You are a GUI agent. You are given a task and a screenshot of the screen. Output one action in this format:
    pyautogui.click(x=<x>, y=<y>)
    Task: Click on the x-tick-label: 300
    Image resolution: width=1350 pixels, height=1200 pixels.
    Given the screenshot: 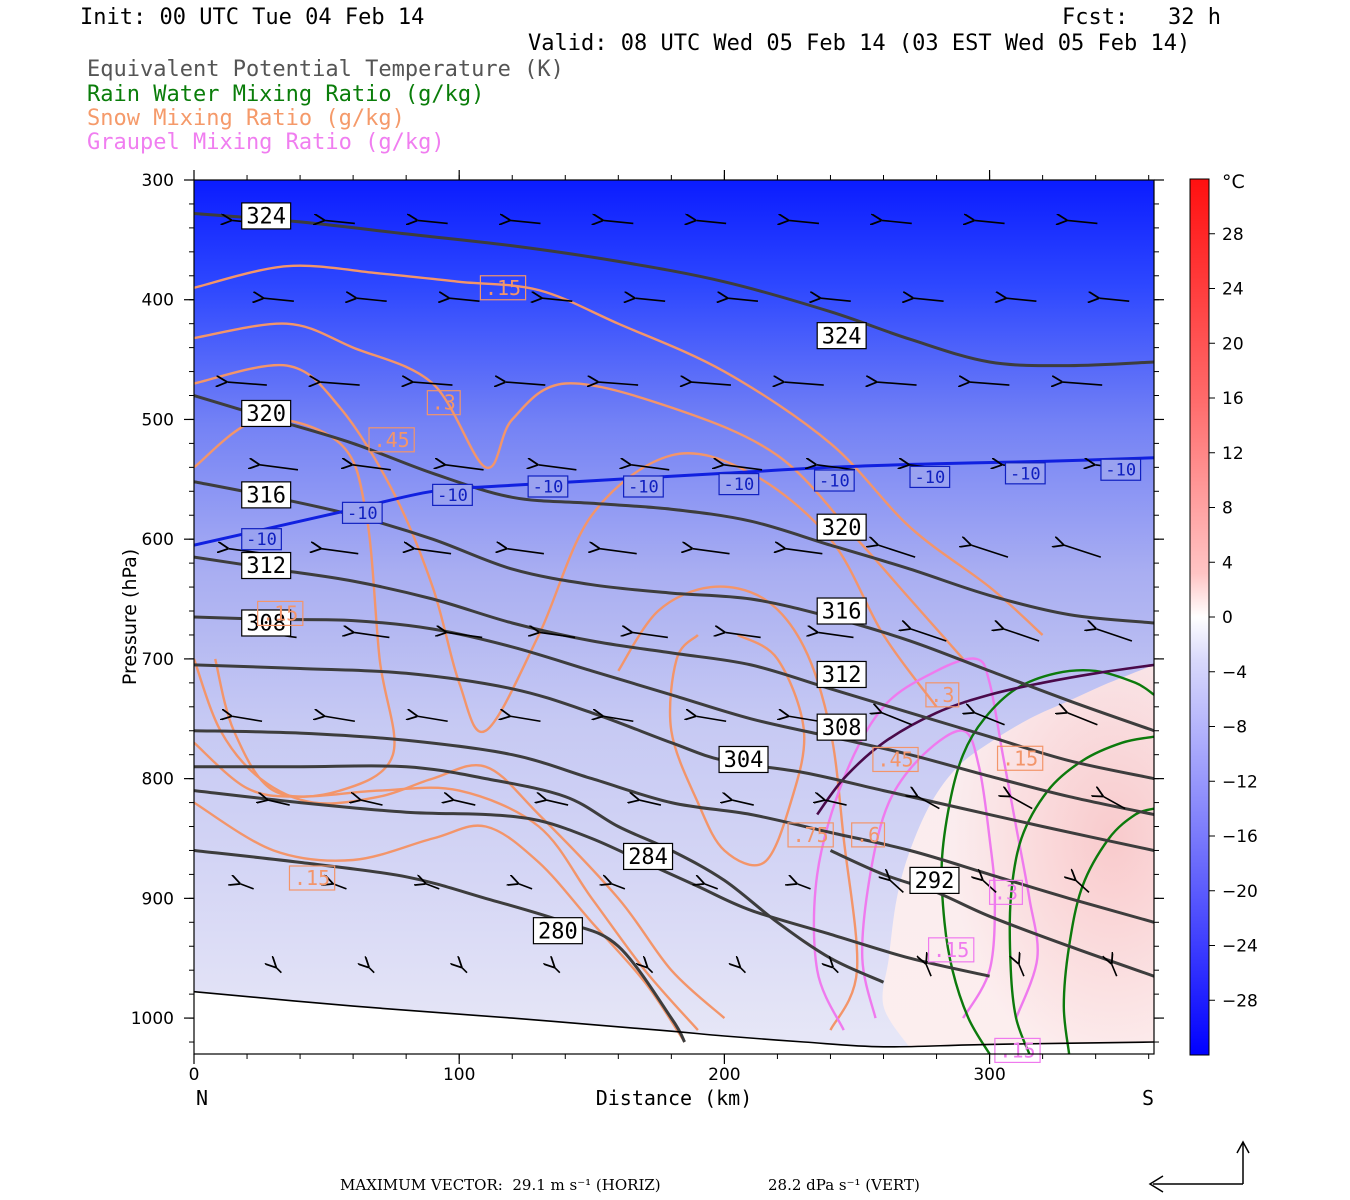 What is the action you would take?
    pyautogui.click(x=989, y=1075)
    